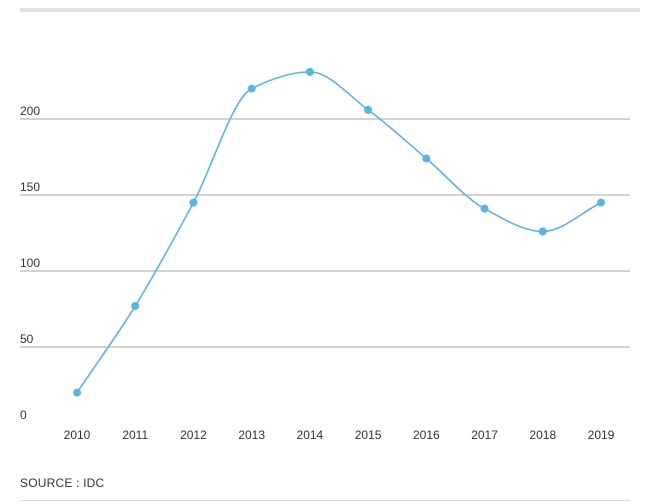 Image resolution: width=660 pixels, height=503 pixels. I want to click on y-tick-label: 0, so click(23, 415).